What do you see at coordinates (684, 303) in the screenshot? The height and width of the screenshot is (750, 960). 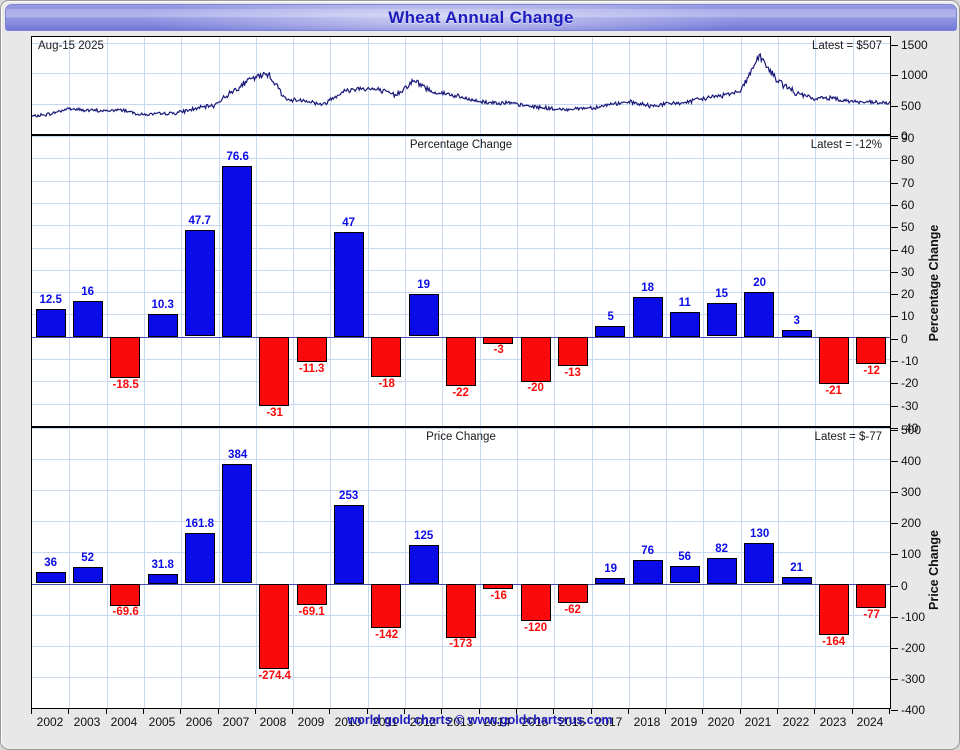 I see `bar-label-2019: 11` at bounding box center [684, 303].